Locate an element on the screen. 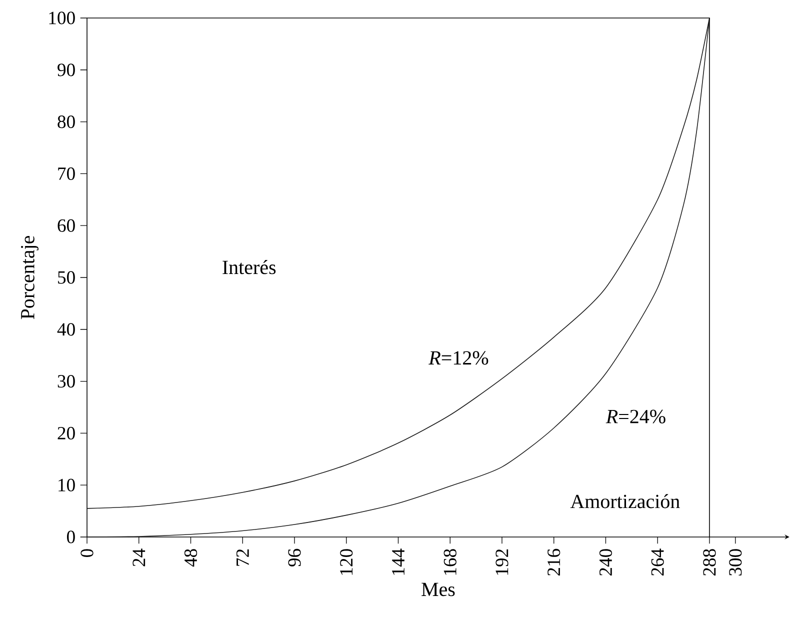 The image size is (796, 631). x-tick-label: 216 is located at coordinates (554, 562).